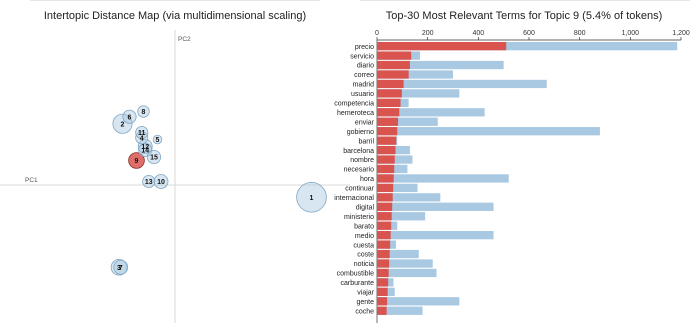  What do you see at coordinates (364, 264) in the screenshot?
I see `term-label: noticia` at bounding box center [364, 264].